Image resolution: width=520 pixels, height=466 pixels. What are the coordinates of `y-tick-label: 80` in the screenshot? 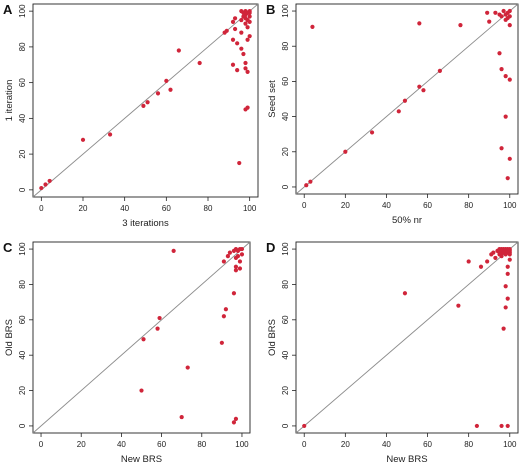 It's located at (22, 46).